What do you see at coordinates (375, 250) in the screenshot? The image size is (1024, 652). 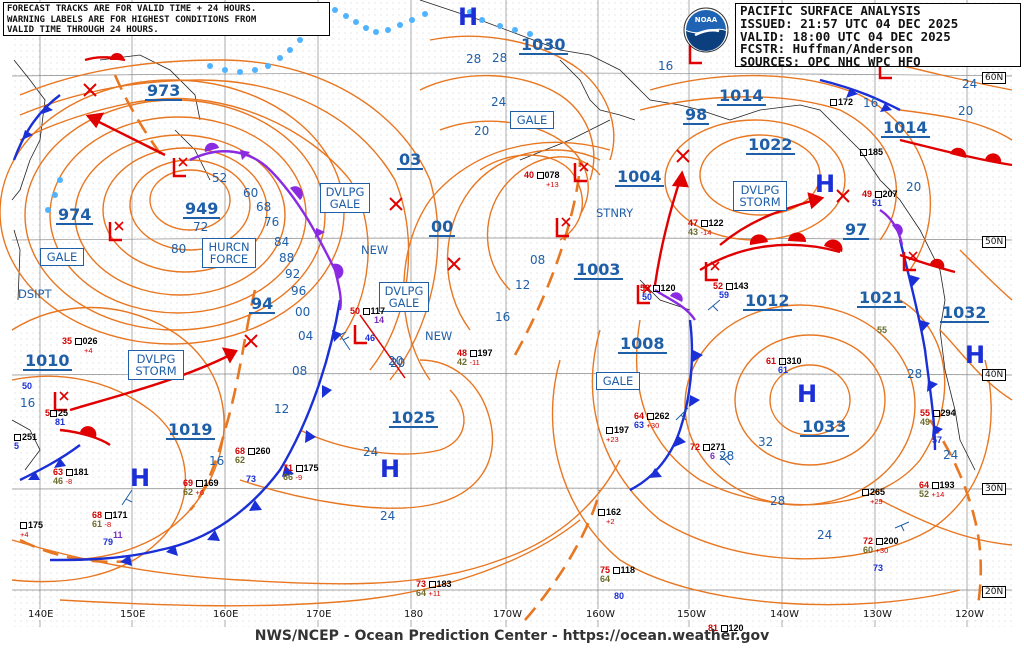 I see `new-label: NEW` at bounding box center [375, 250].